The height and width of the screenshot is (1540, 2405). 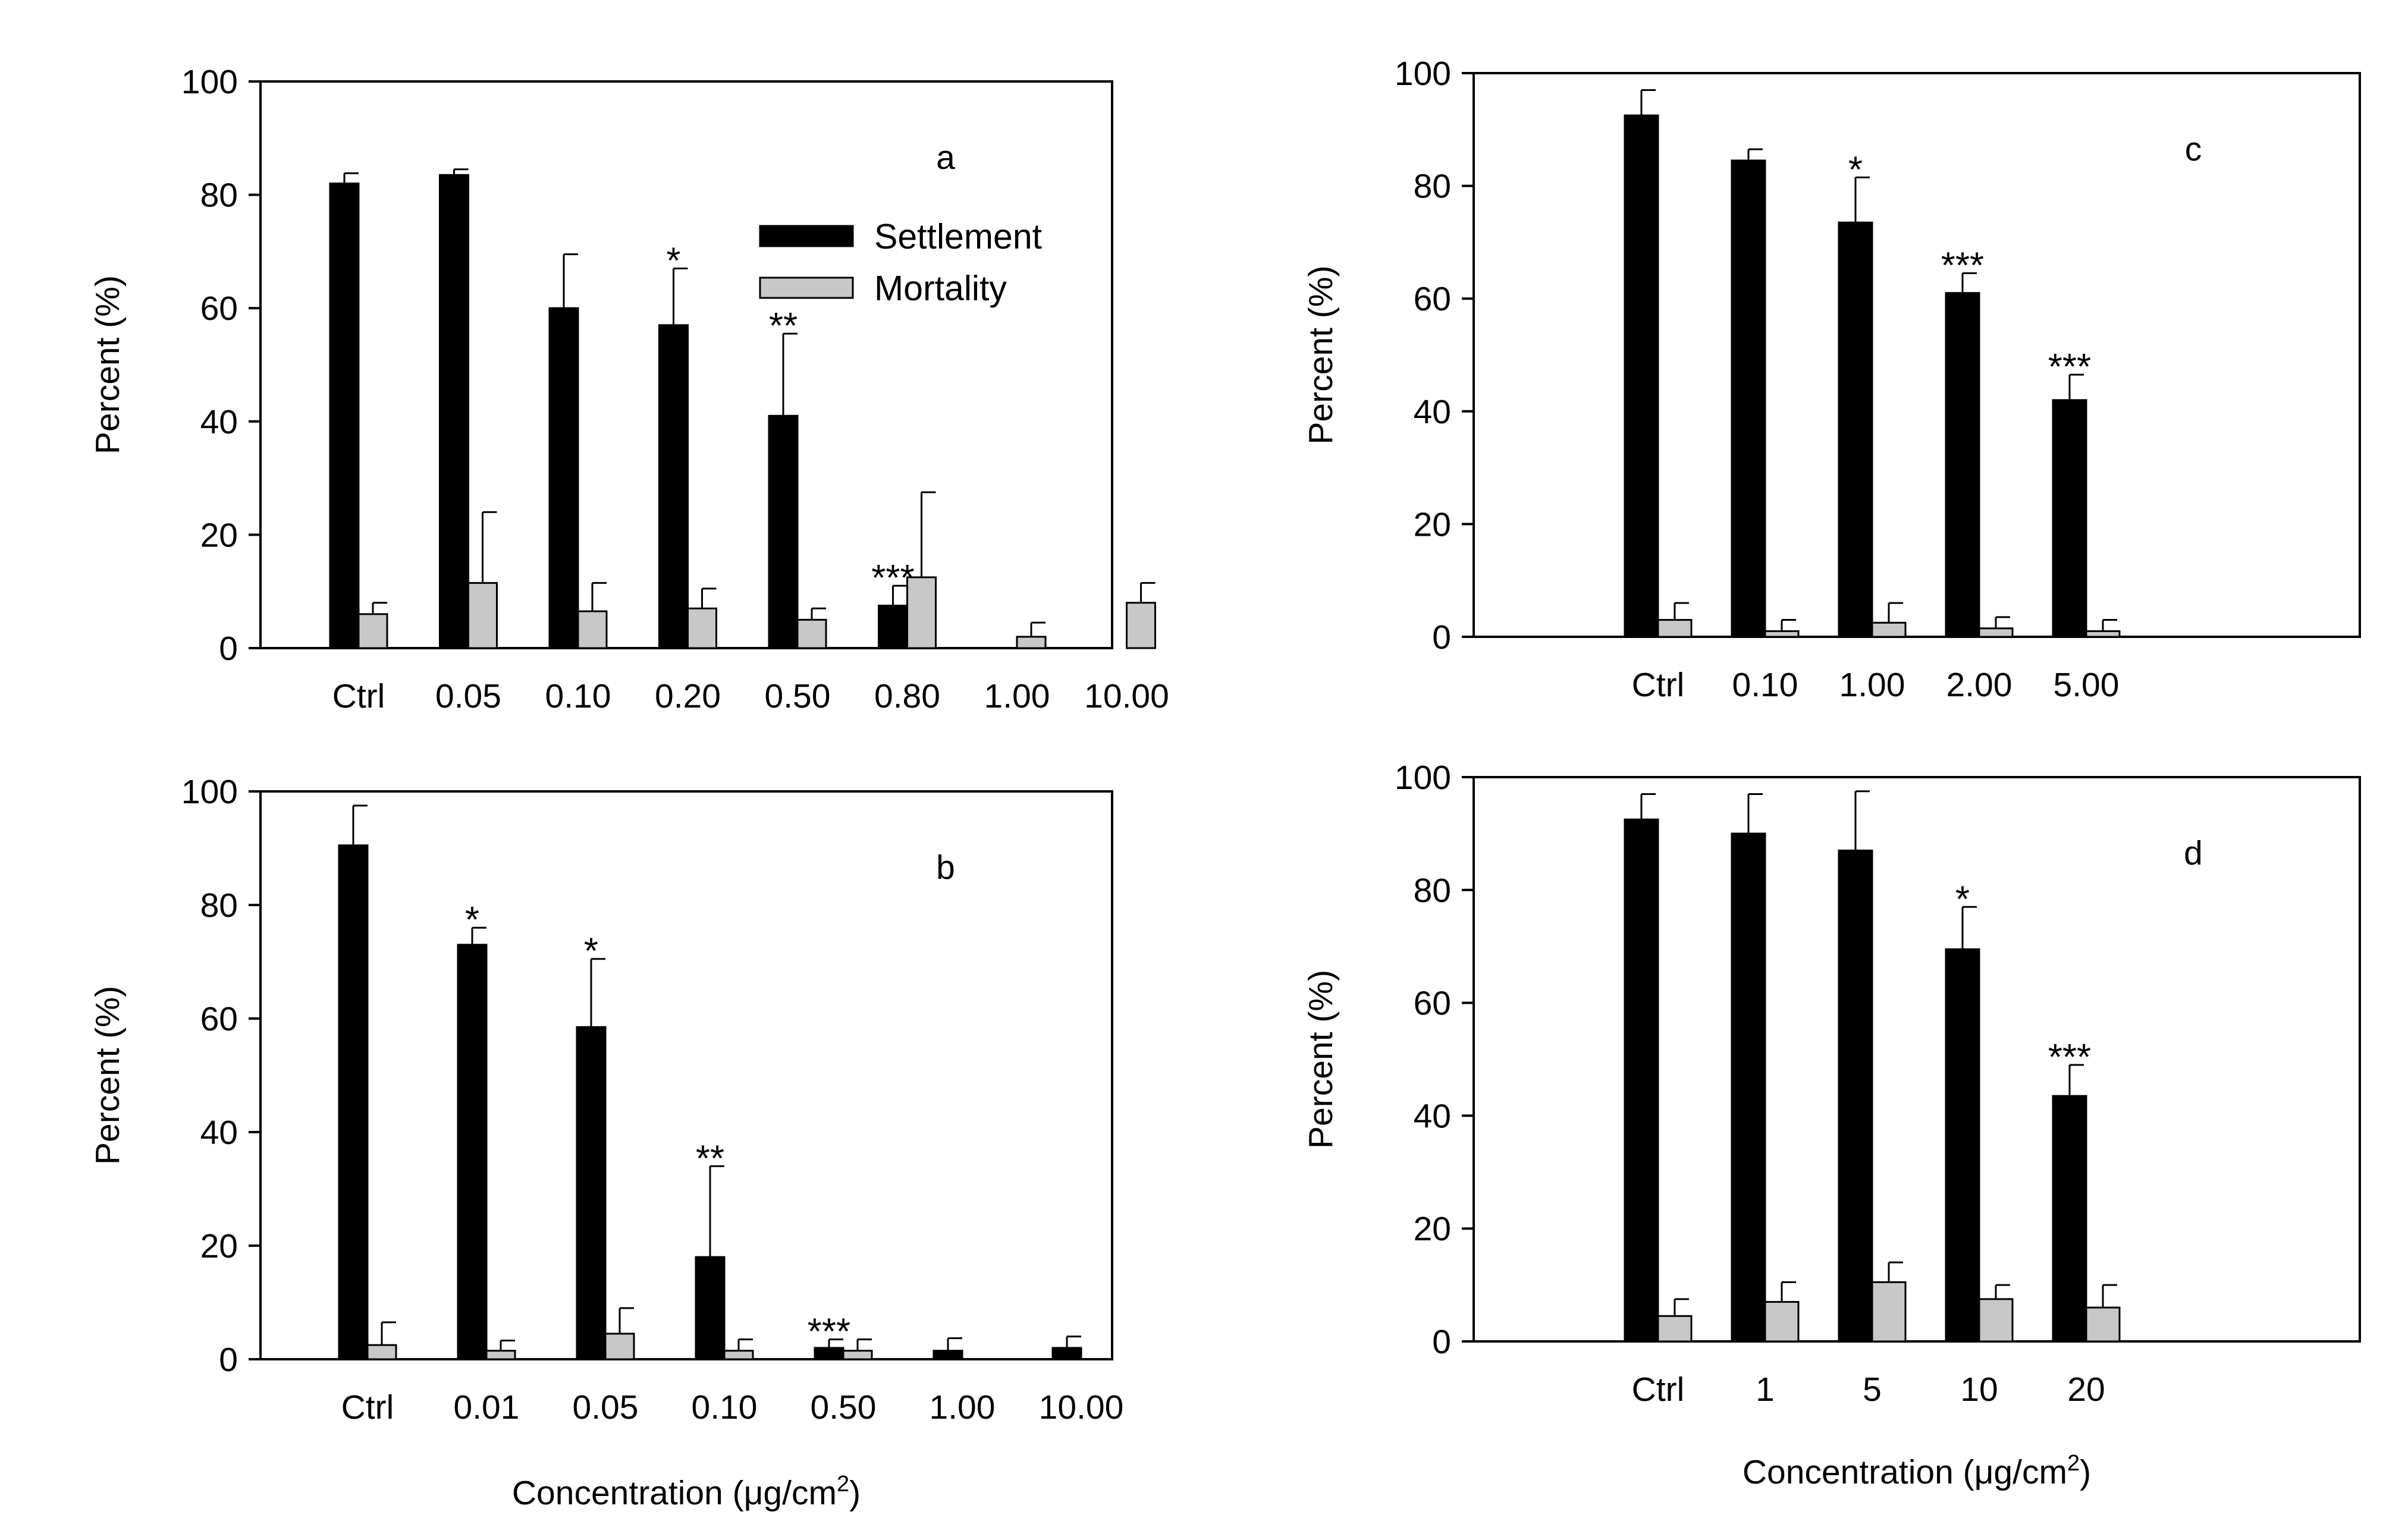 I want to click on x-tick-label: 0.80, so click(x=907, y=696).